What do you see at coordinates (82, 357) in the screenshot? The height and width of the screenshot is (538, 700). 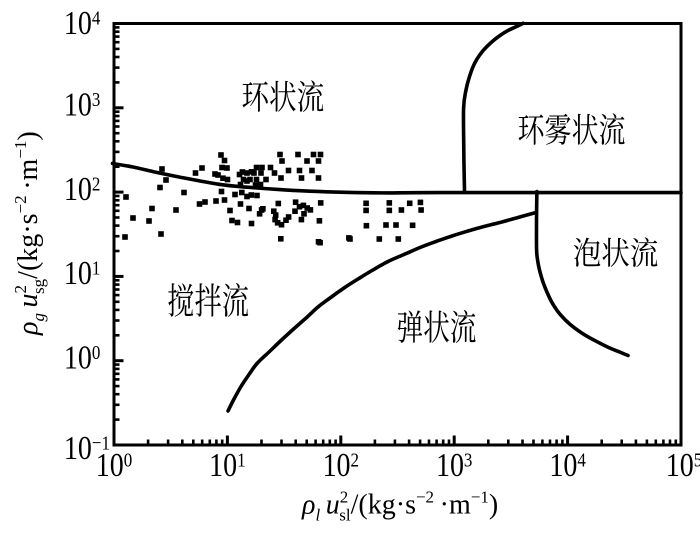 I see `svg-text: 10⁰` at bounding box center [82, 357].